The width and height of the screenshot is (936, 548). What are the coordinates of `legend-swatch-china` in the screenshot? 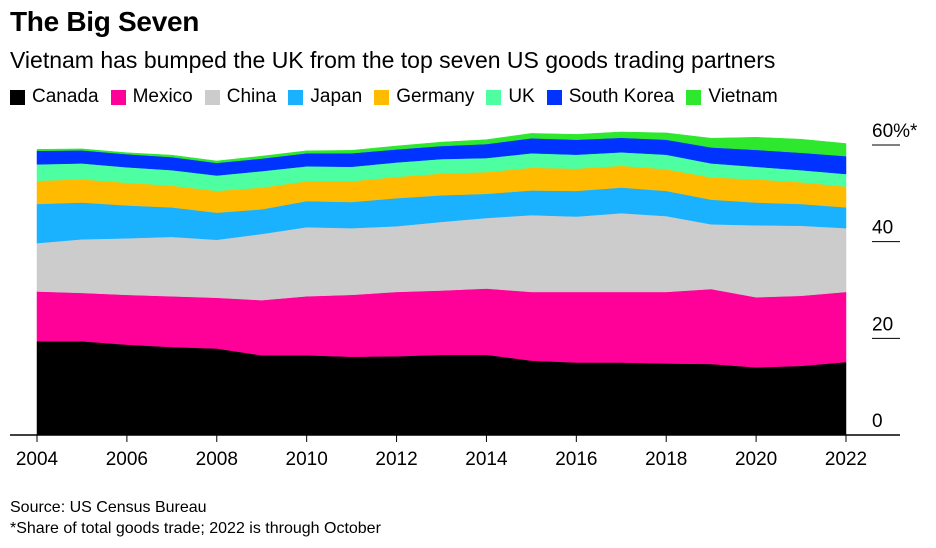 It's located at (212, 97).